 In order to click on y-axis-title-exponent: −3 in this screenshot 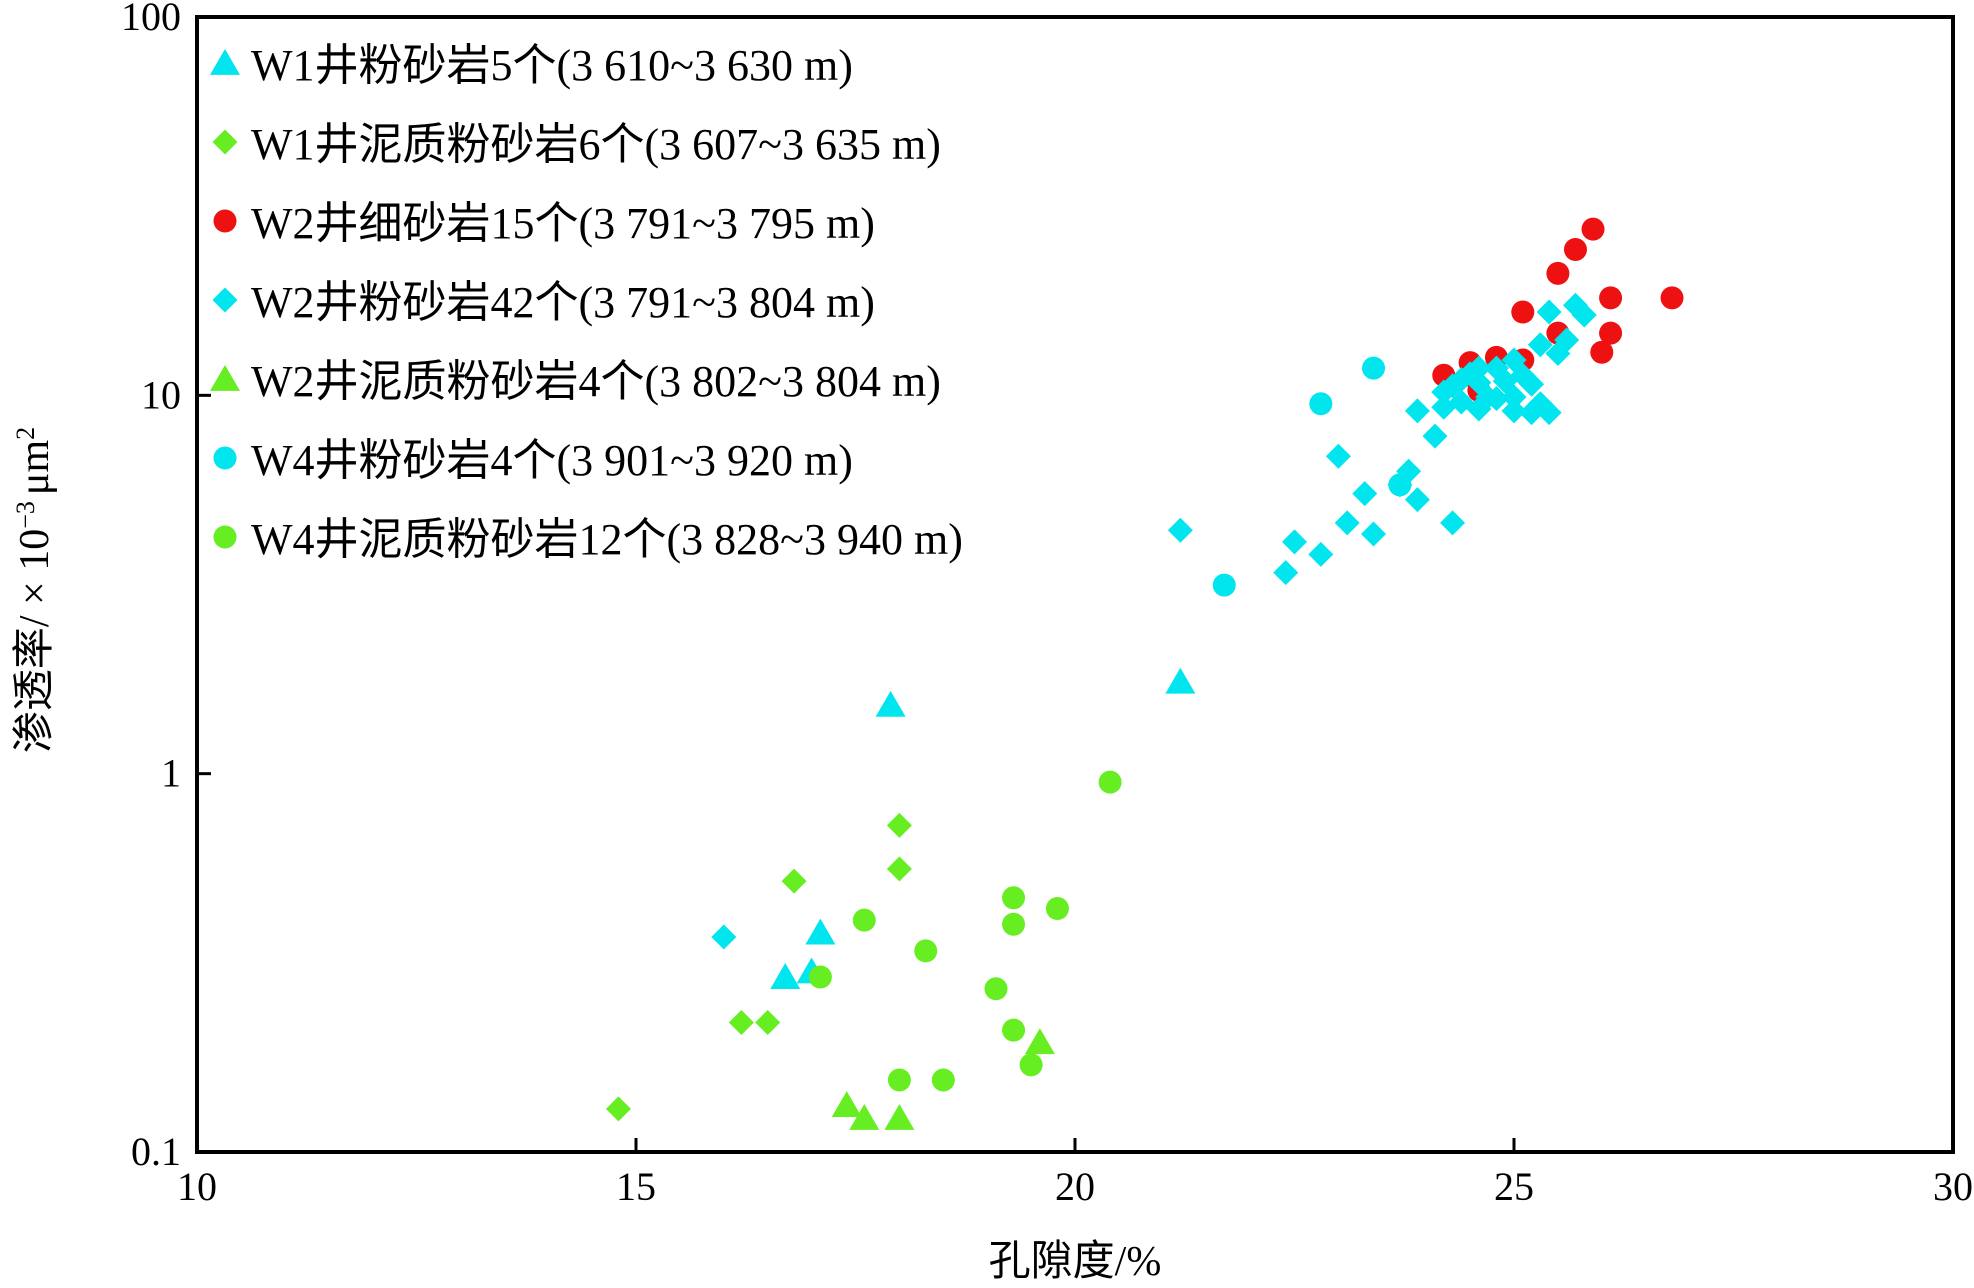, I will do `click(25, 515)`.